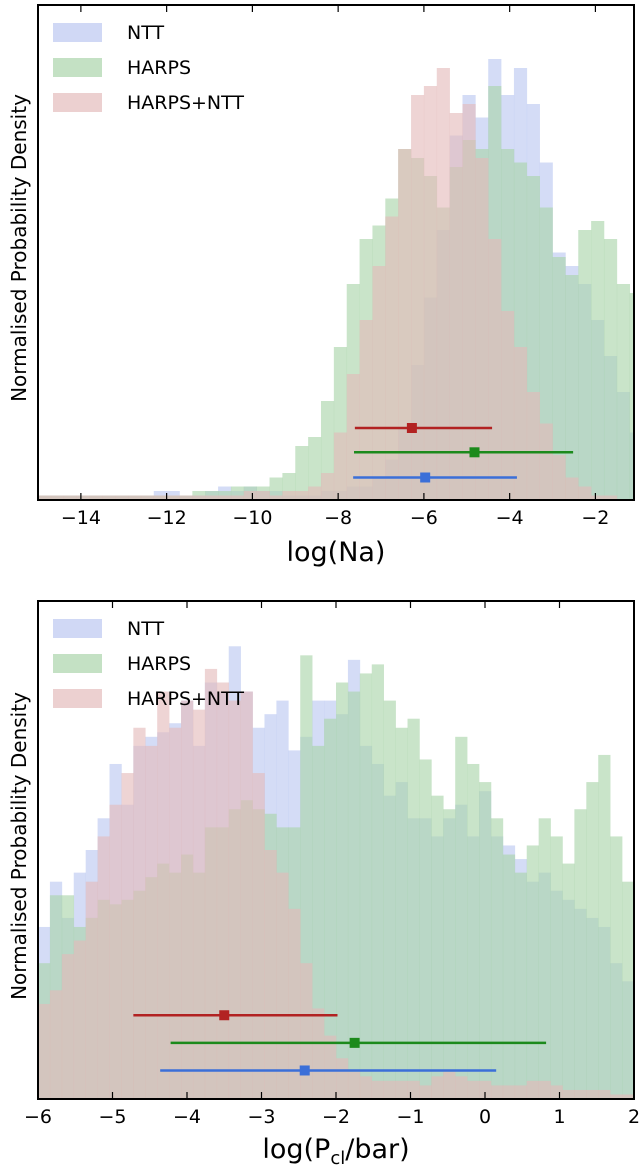 This screenshot has height=1169, width=641. Describe the element at coordinates (167, 518) in the screenshot. I see `x-tick-label: −12` at that location.